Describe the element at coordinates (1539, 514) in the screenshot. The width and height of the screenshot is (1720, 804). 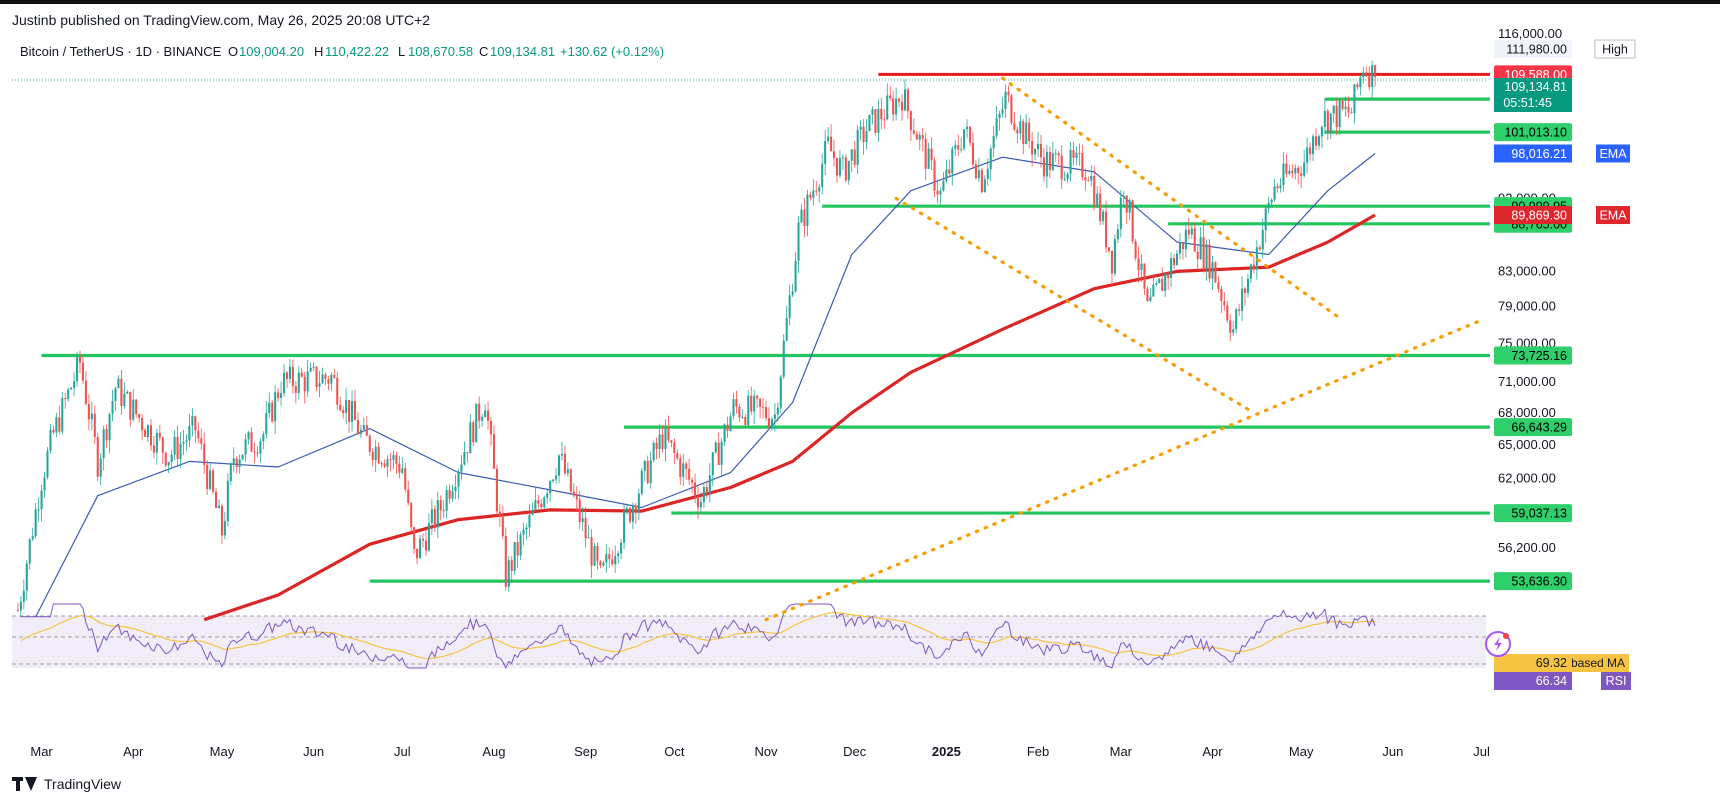
I see `level-tag: 59,037.13` at that location.